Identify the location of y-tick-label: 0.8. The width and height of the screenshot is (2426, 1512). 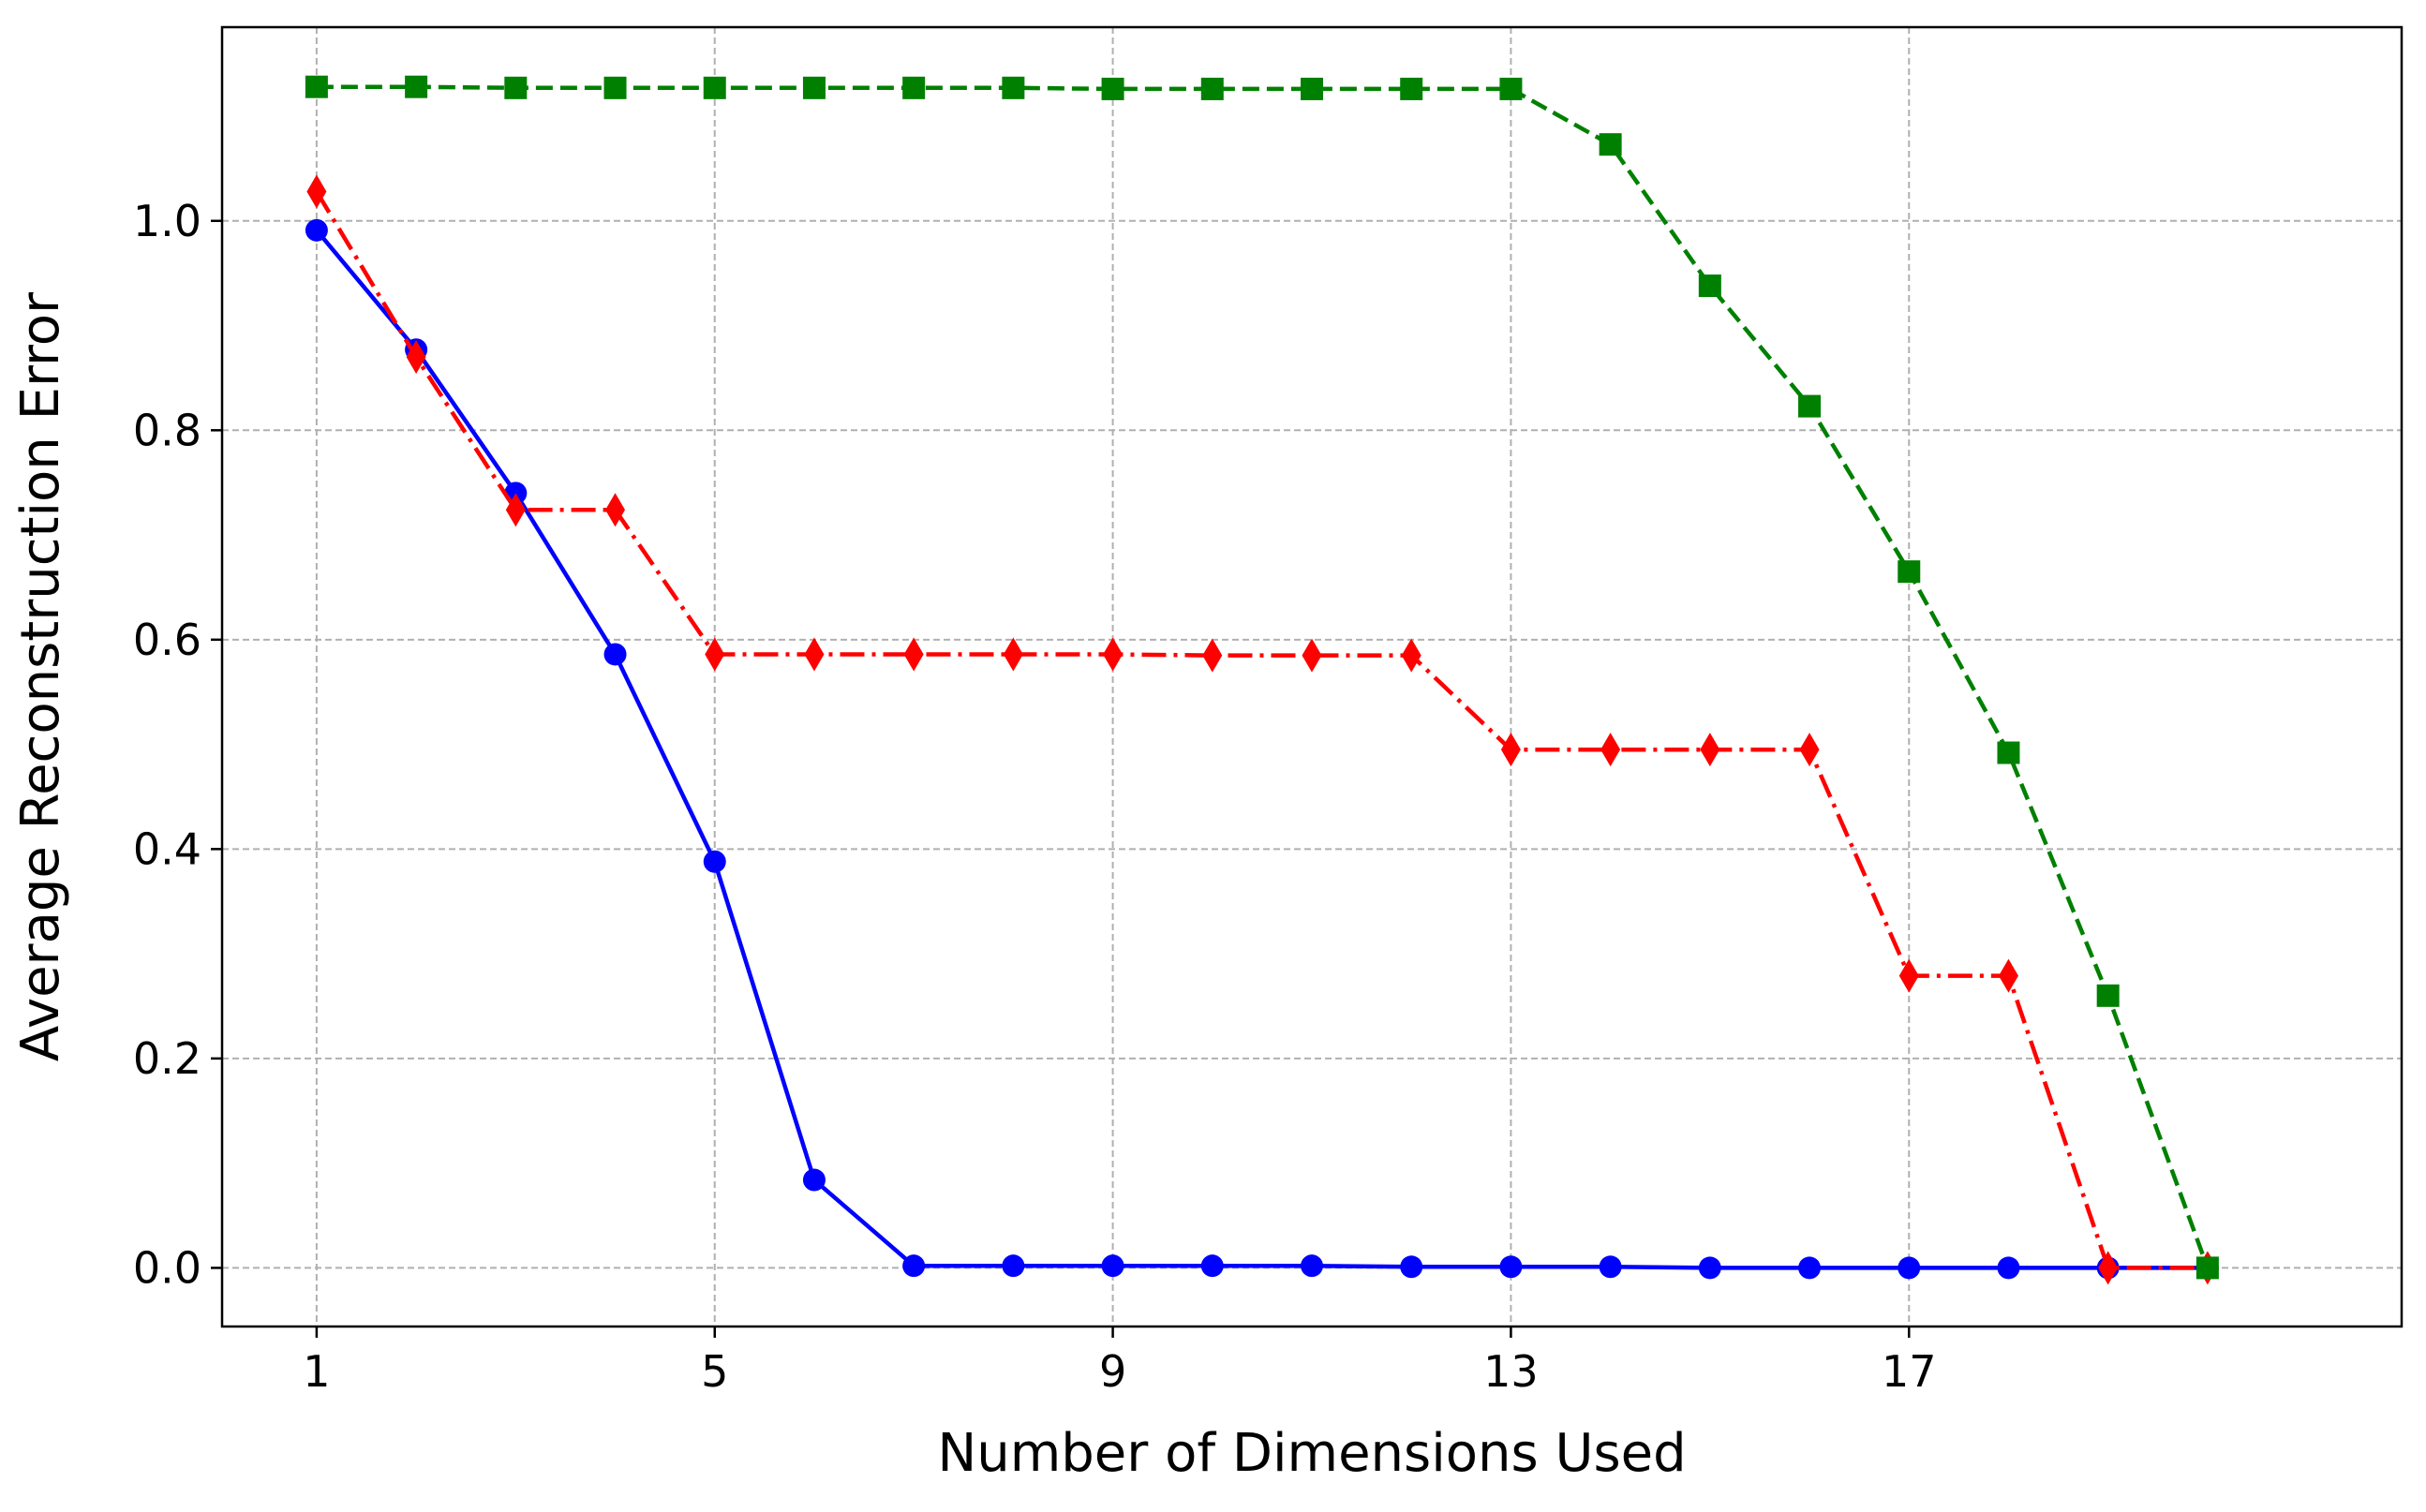
(167, 430).